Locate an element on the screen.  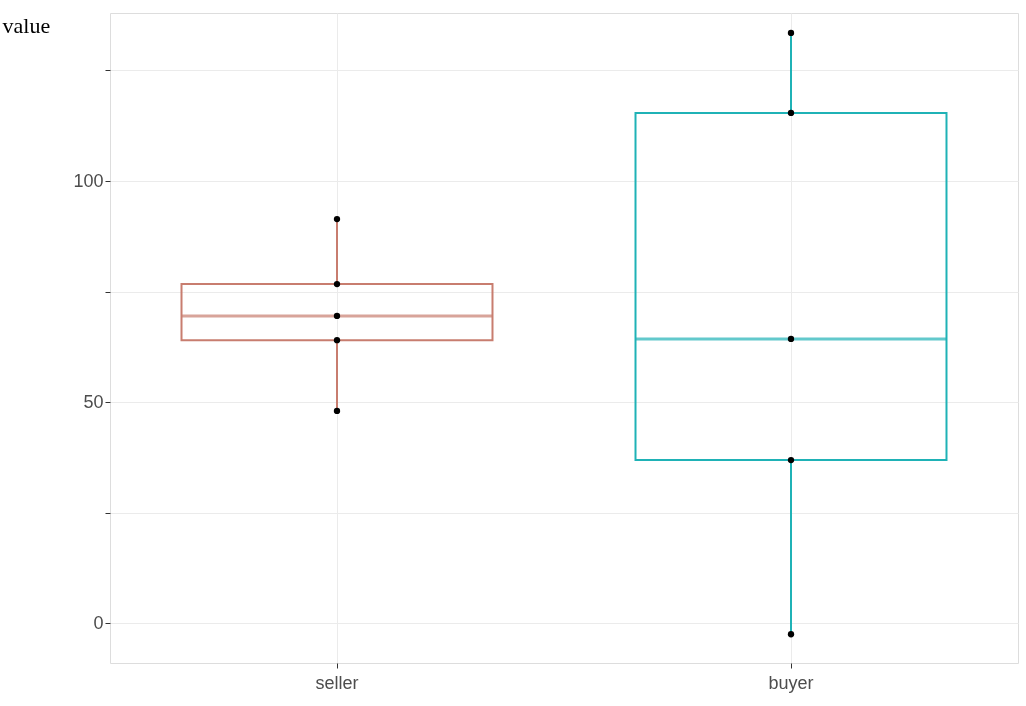
y-tick-label: 0 is located at coordinates (98, 622).